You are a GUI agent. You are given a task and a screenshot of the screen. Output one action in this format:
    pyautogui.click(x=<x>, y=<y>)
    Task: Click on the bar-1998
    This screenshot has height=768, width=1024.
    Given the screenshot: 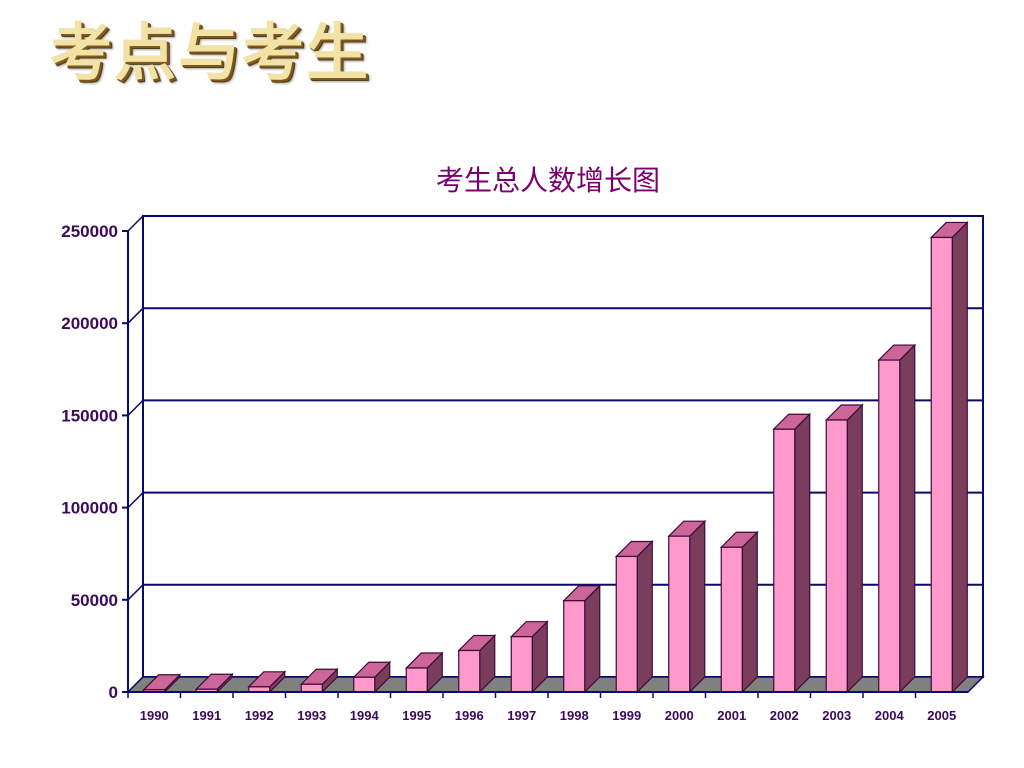 What is the action you would take?
    pyautogui.click(x=582, y=639)
    